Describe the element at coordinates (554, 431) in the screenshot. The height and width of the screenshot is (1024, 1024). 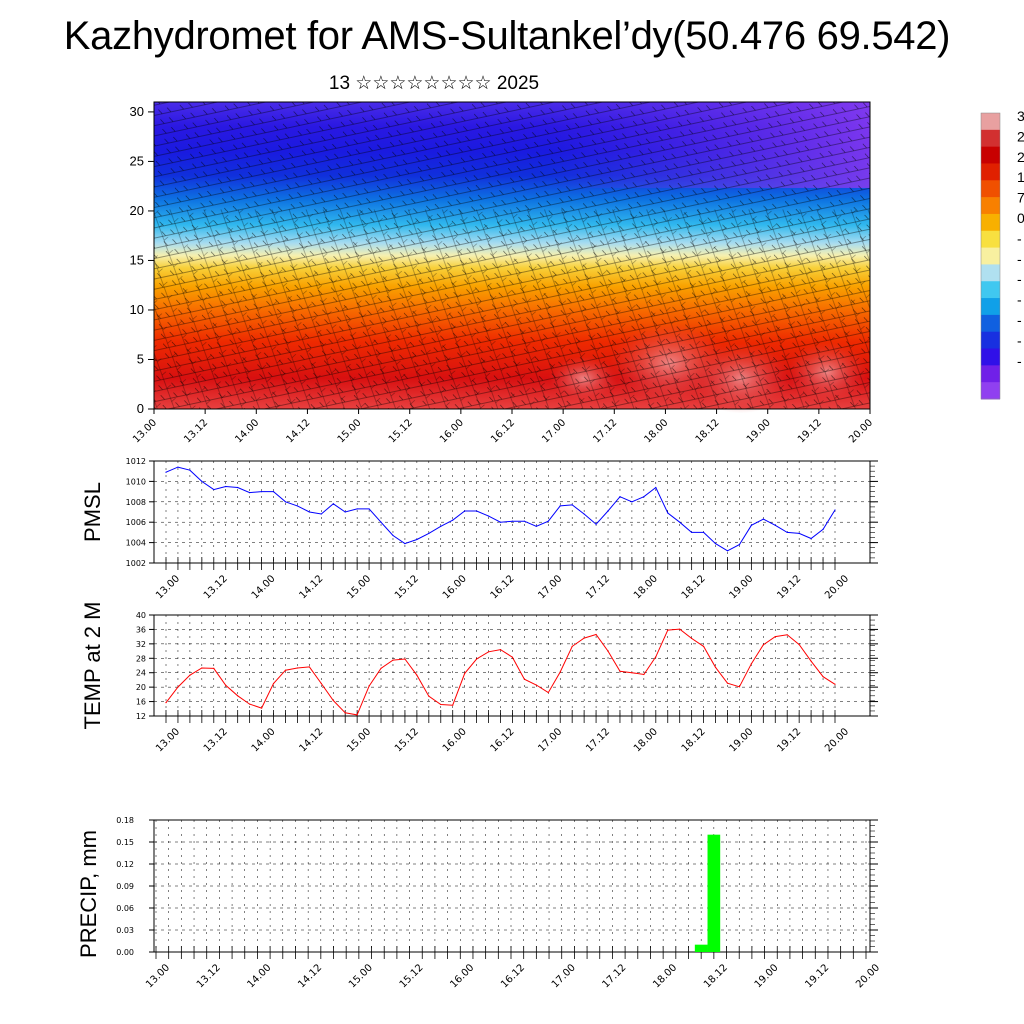
I see `cross-x-tick-label: 17.00` at that location.